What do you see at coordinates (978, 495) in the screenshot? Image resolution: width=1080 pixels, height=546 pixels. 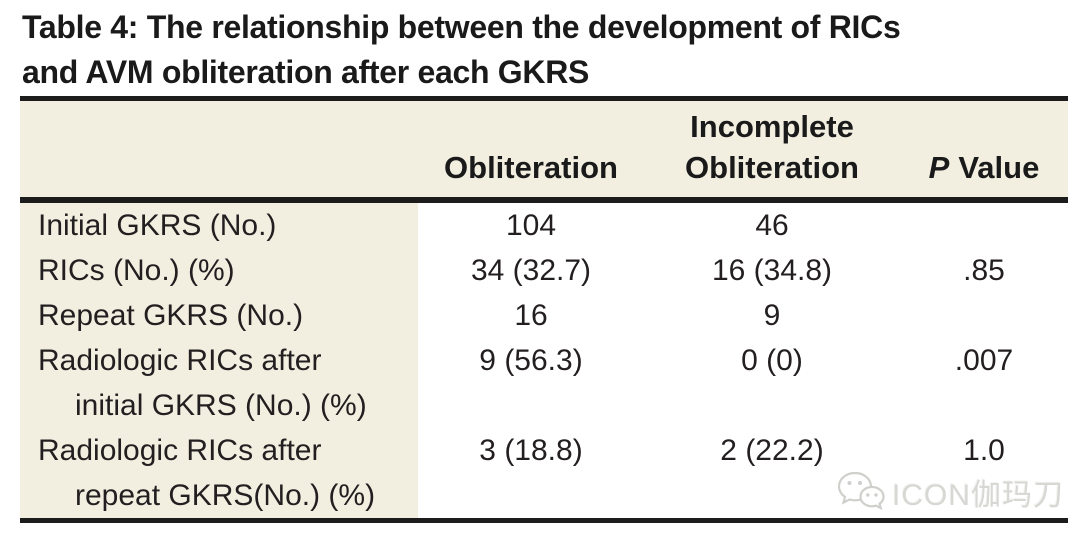 I see `watermark-text: ICON伽玛刀` at bounding box center [978, 495].